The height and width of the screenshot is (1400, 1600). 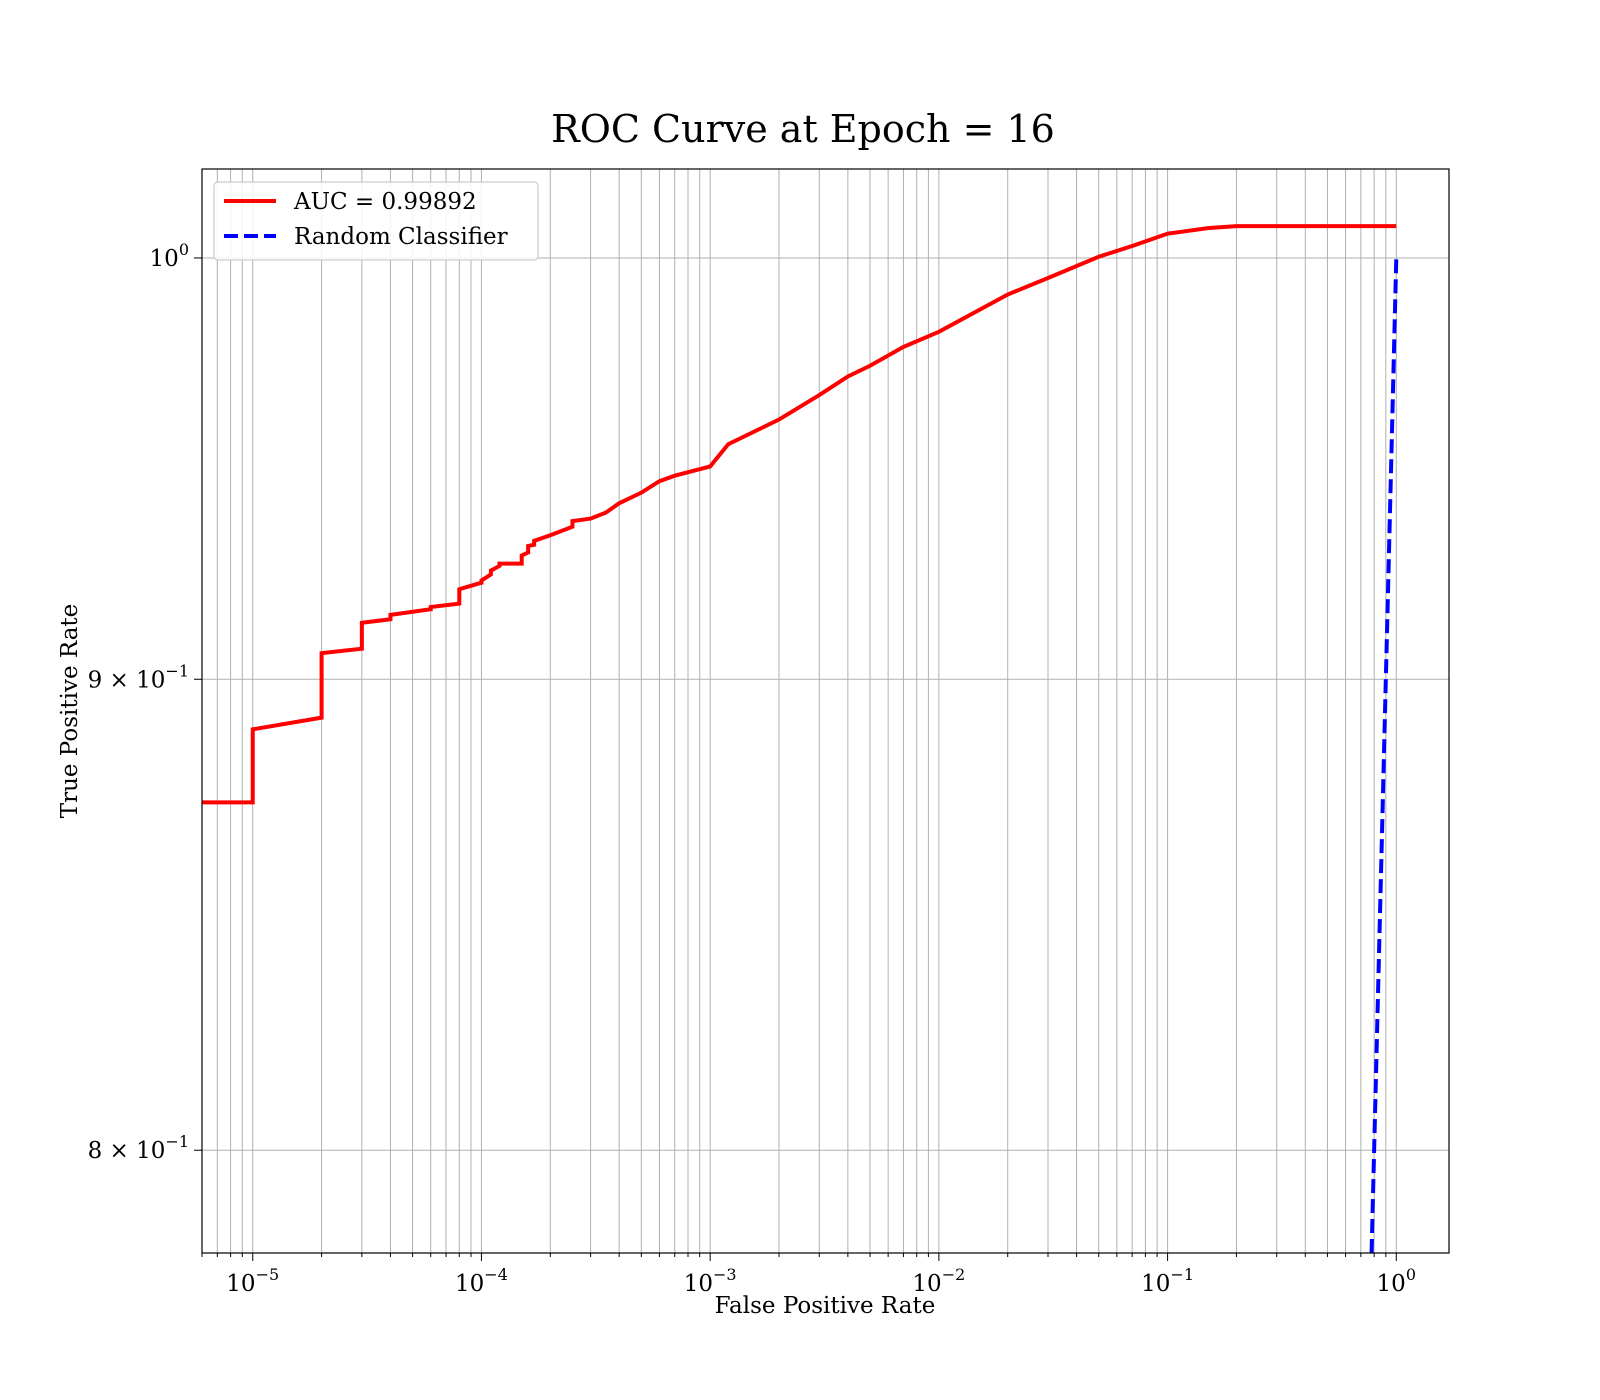 I want to click on chart-title: ROC Curve at Epoch = 16, so click(x=803, y=129).